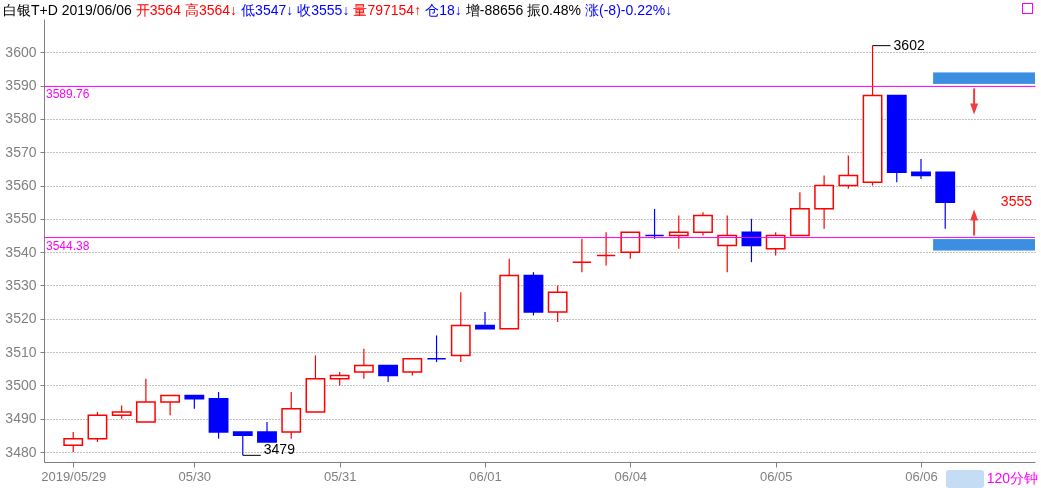 This screenshot has height=488, width=1041. I want to click on y-tick-label: 3500, so click(21, 384).